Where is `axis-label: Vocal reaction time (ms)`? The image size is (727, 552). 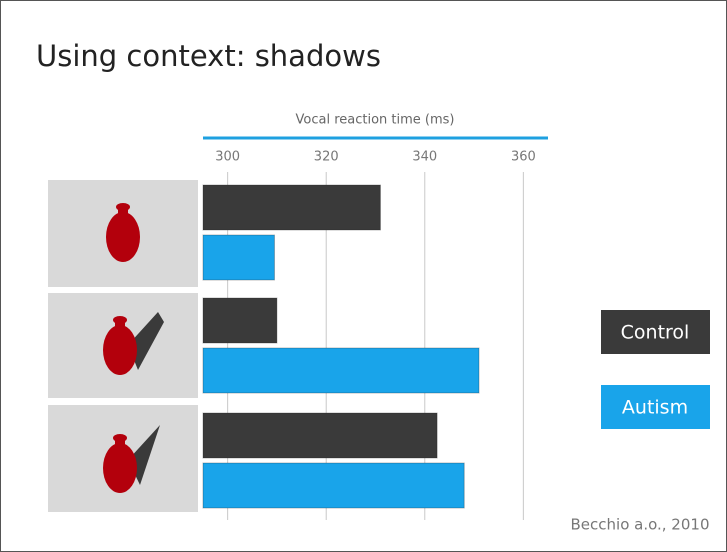
axis-label: Vocal reaction time (ms) is located at coordinates (375, 120).